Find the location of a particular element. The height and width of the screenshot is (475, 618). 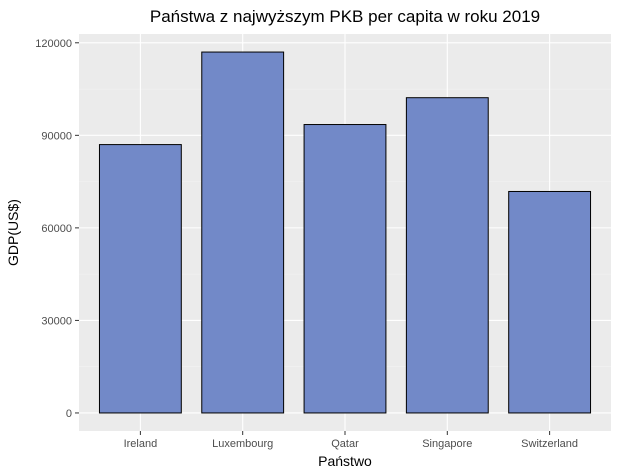

y-tick-label: 60000 is located at coordinates (56, 229).